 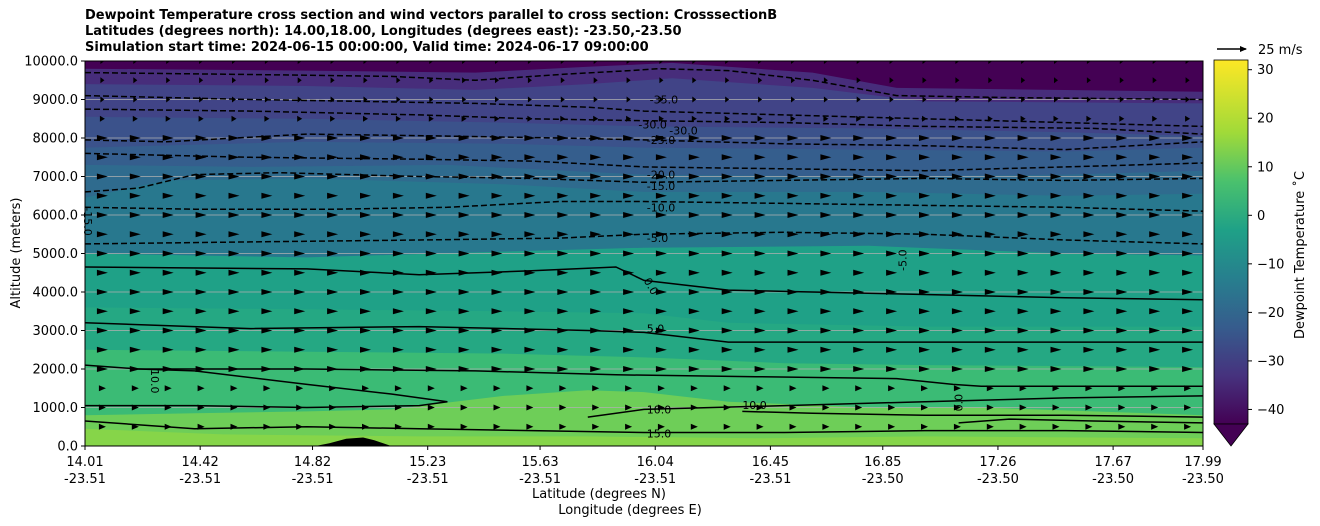 What do you see at coordinates (655, 462) in the screenshot?
I see `x-tick-label-lat: 16.04` at bounding box center [655, 462].